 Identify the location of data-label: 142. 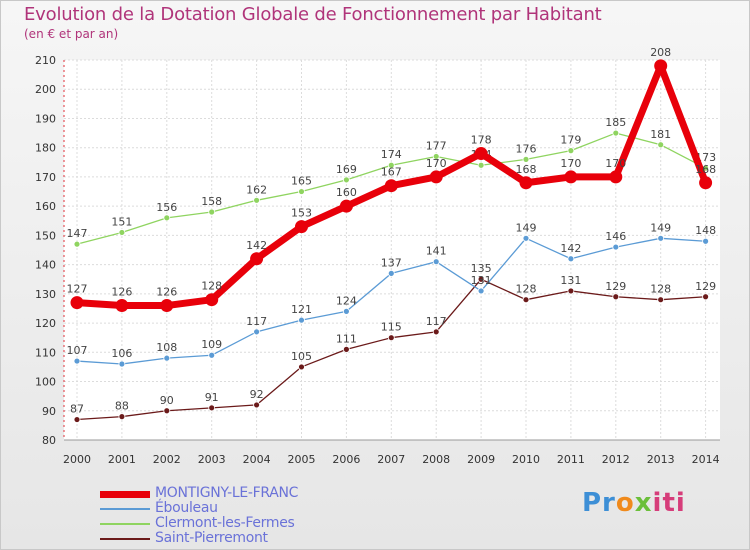
(256, 245).